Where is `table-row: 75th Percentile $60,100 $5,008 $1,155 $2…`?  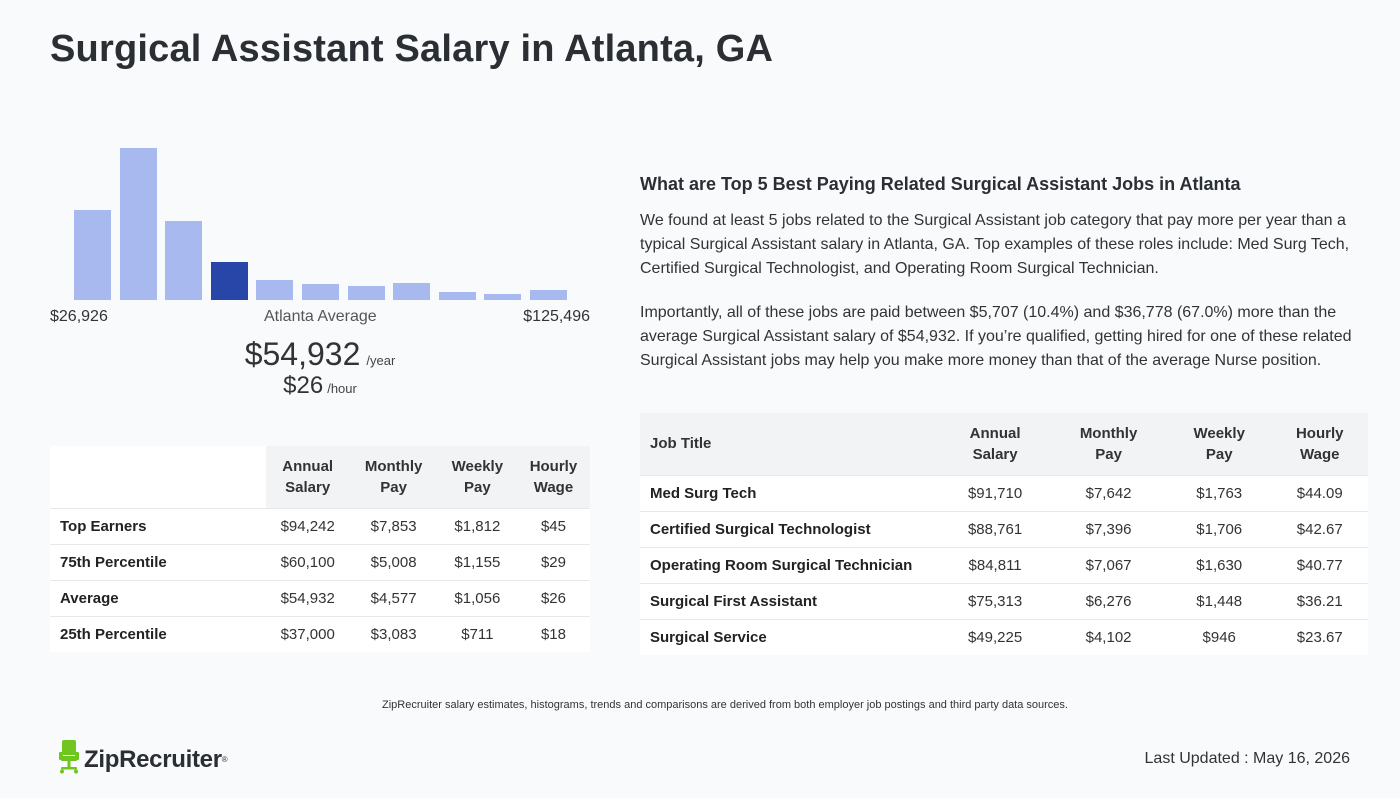
table-row: 75th Percentile $60,100 $5,008 $1,155 $2… is located at coordinates (320, 561).